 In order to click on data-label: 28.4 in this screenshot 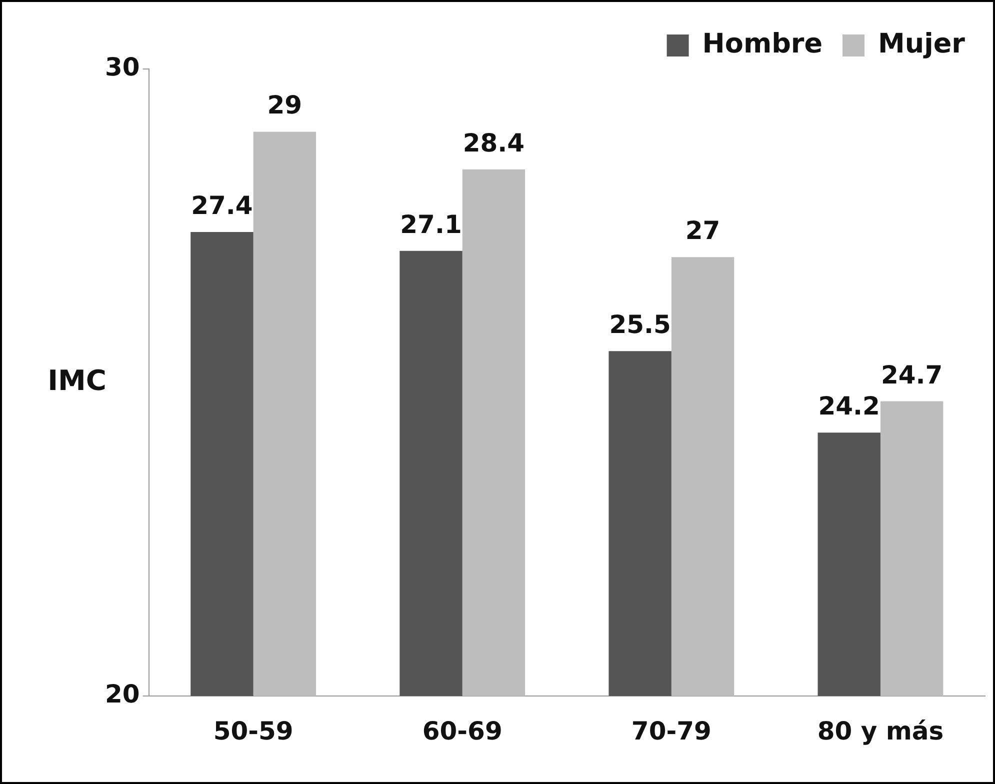, I will do `click(493, 143)`.